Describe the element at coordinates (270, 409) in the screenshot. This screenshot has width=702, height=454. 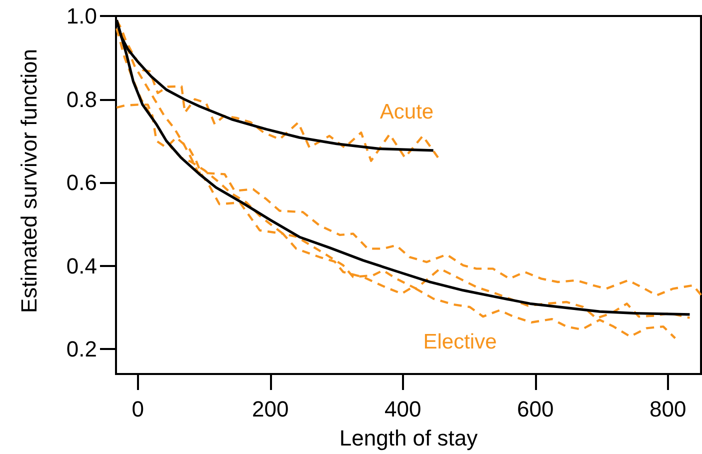
I see `x-tick-label: 200` at that location.